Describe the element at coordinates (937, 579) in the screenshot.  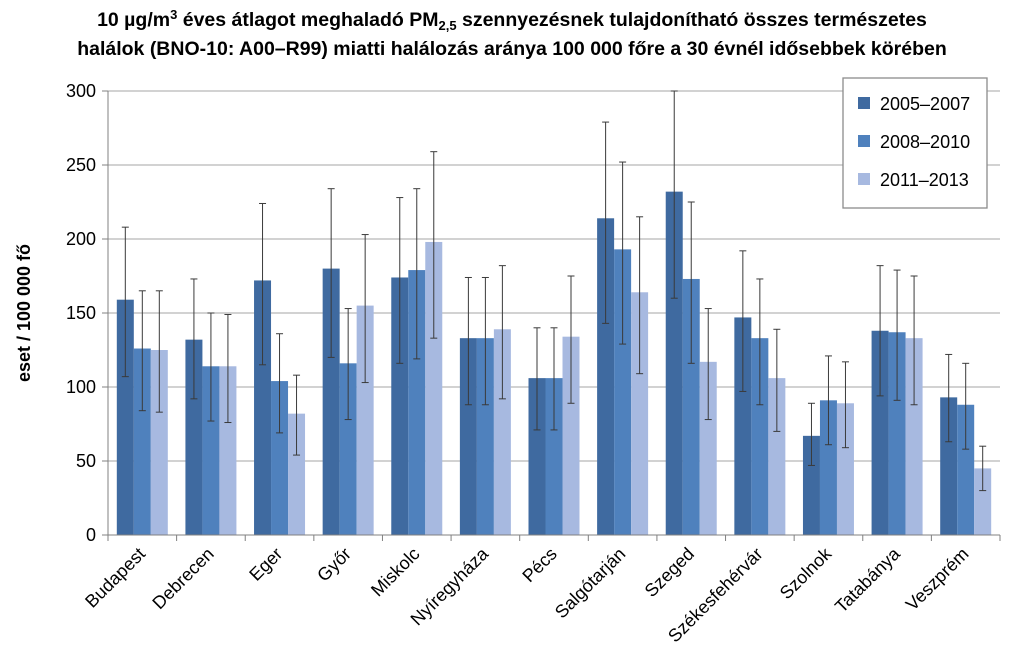
I see `x-category-label: Veszprém` at that location.